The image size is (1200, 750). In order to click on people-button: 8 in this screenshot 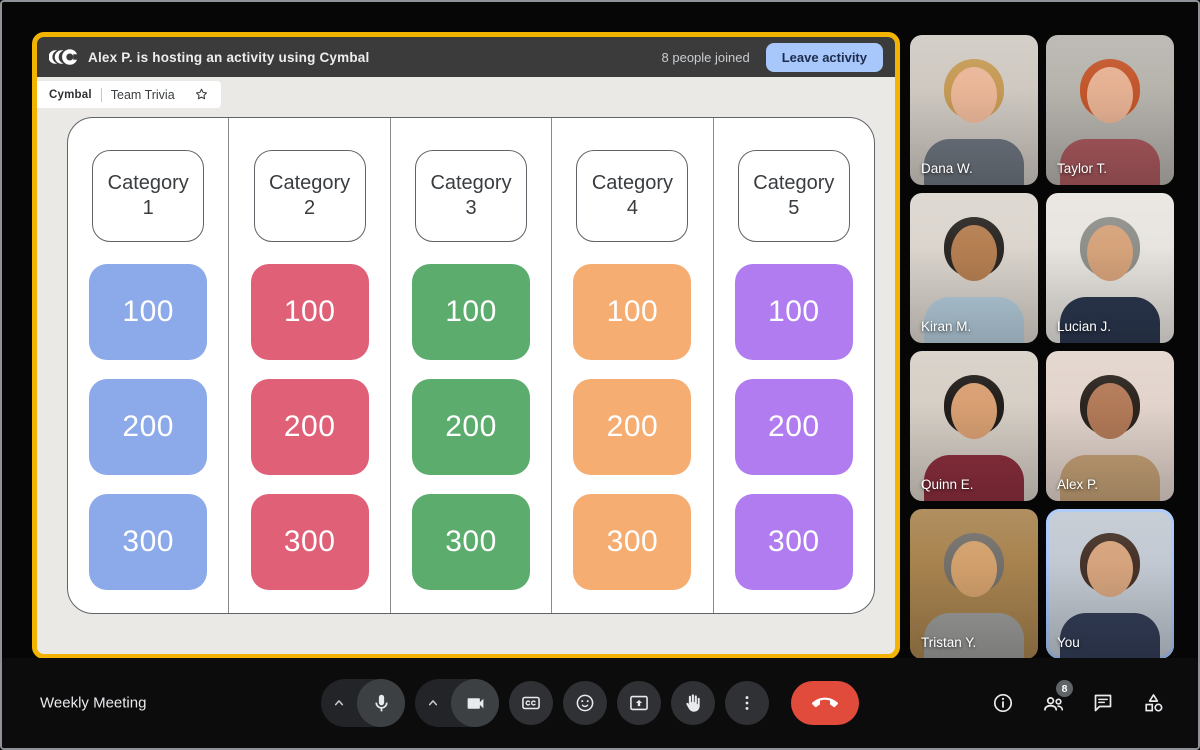, I will do `click(1056, 698)`.